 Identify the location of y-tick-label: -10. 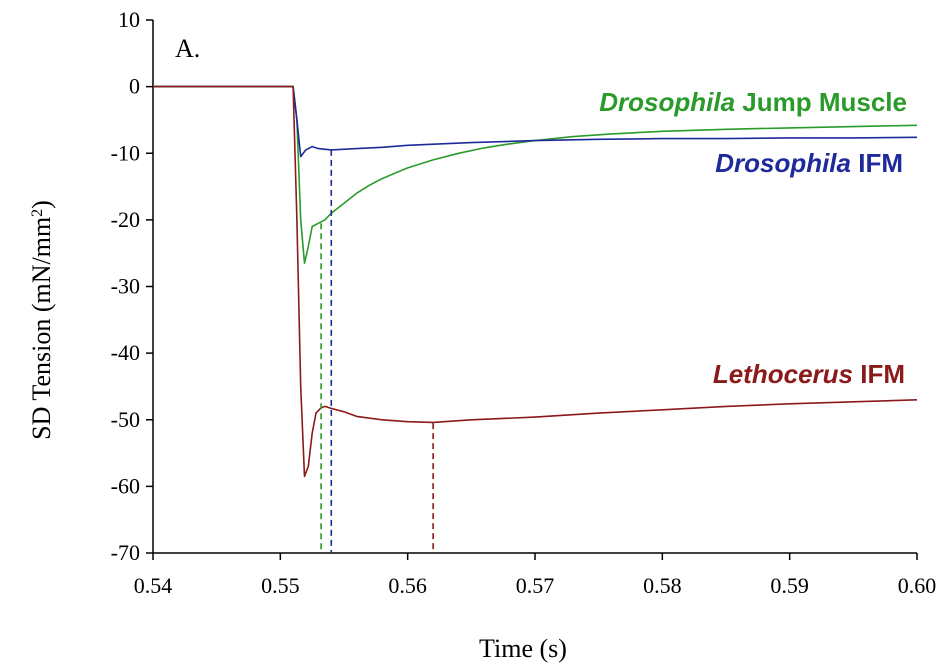
(125, 152).